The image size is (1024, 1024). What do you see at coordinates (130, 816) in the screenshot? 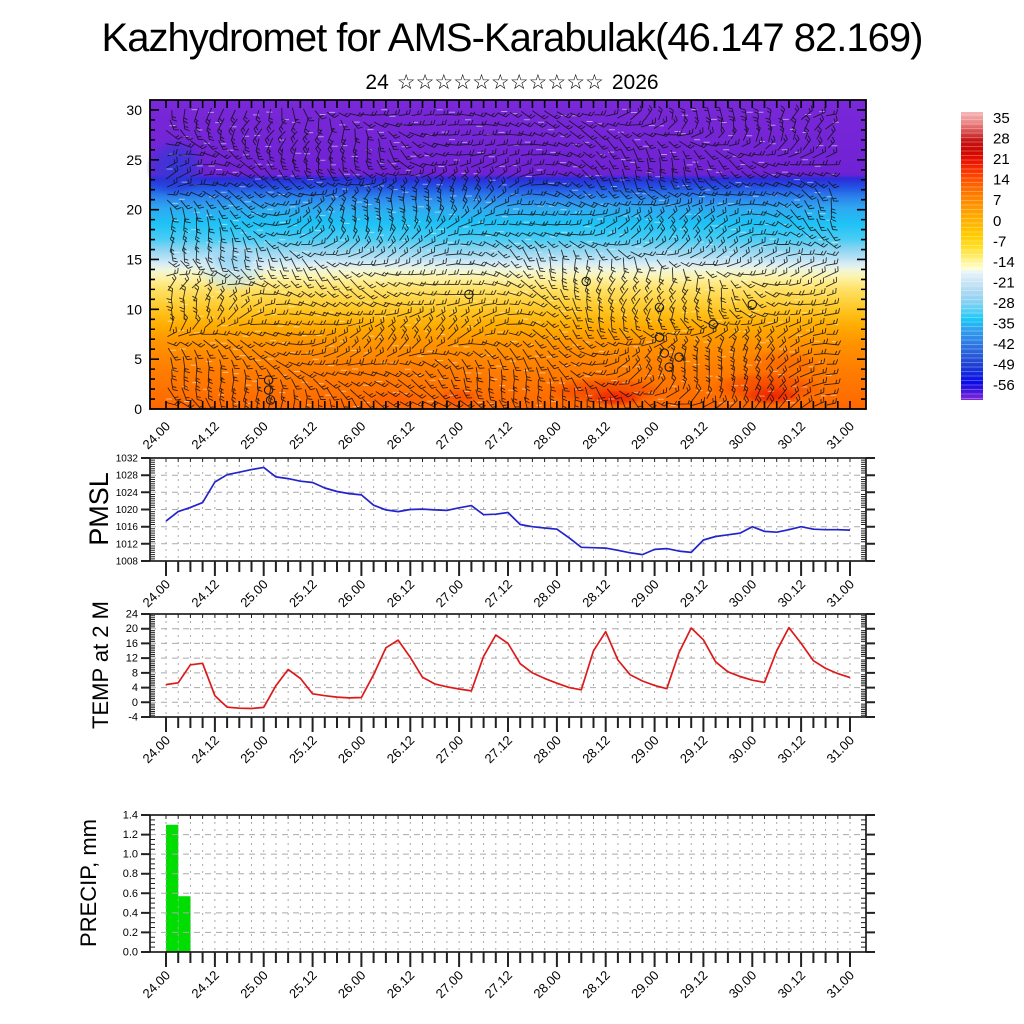
I see `y-tick-label: 1.4` at bounding box center [130, 816].